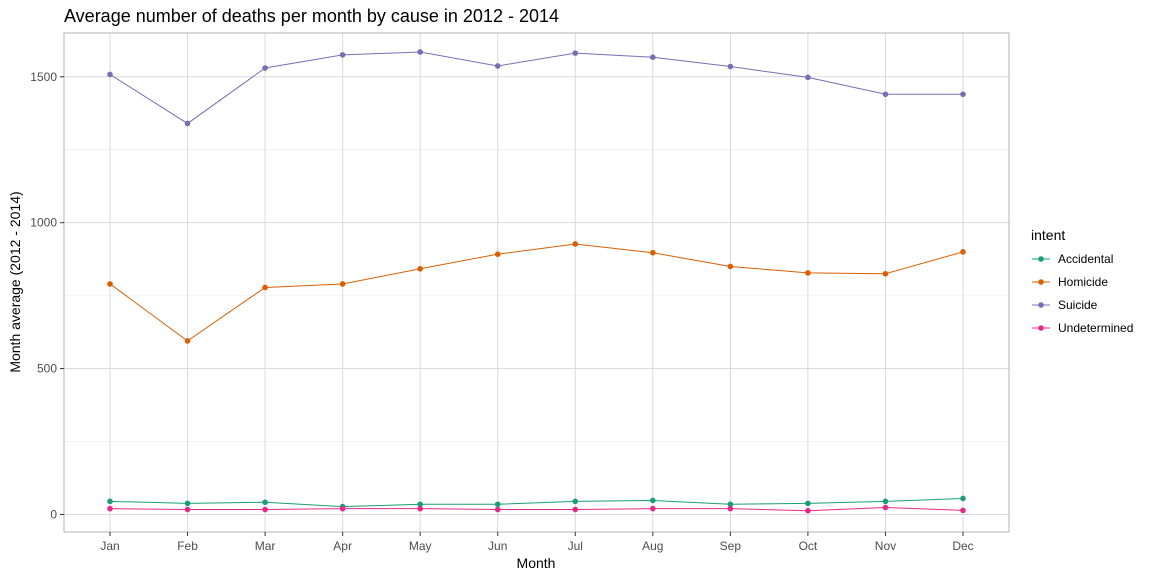 The height and width of the screenshot is (576, 1152). I want to click on legend-title: intent, so click(1048, 235).